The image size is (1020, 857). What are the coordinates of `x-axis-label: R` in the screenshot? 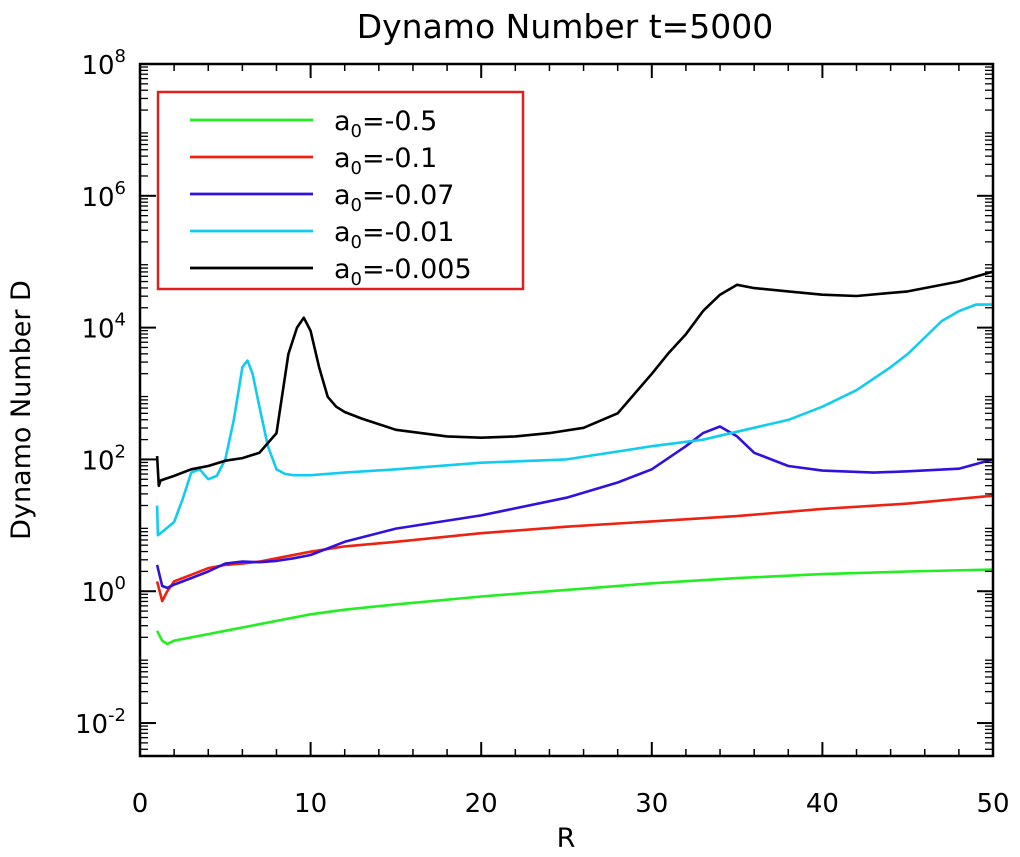 It's located at (566, 838).